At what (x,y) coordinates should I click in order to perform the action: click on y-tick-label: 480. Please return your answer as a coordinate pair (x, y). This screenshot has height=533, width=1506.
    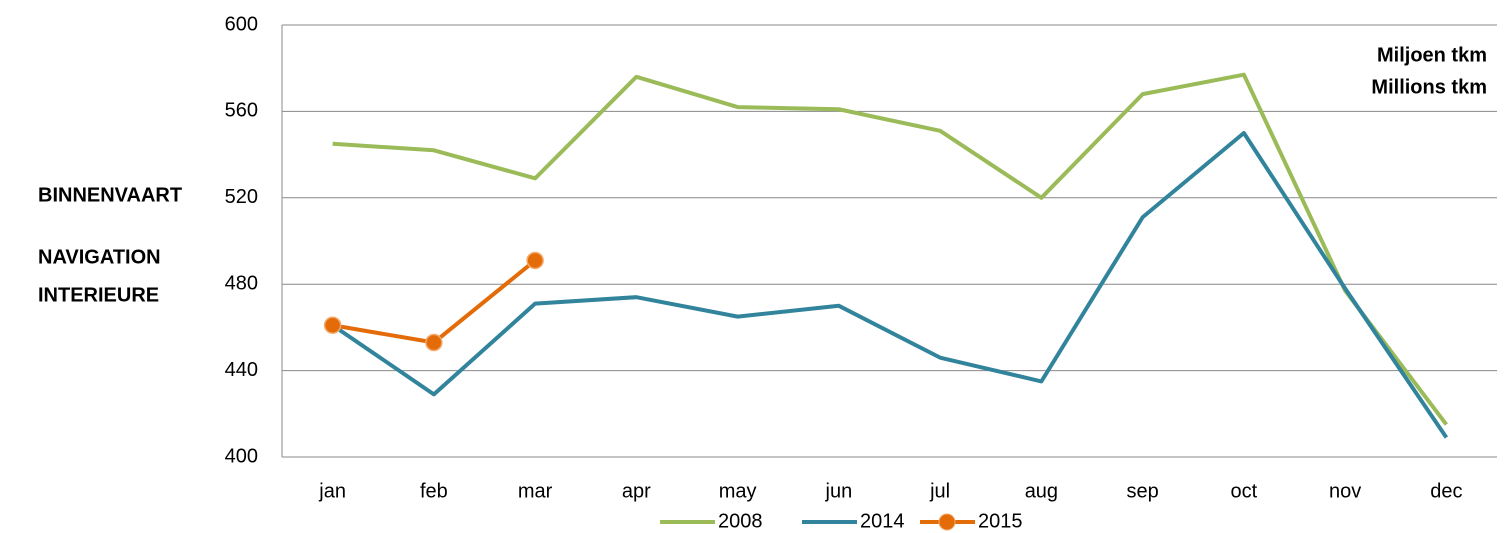
    Looking at the image, I should click on (241, 283).